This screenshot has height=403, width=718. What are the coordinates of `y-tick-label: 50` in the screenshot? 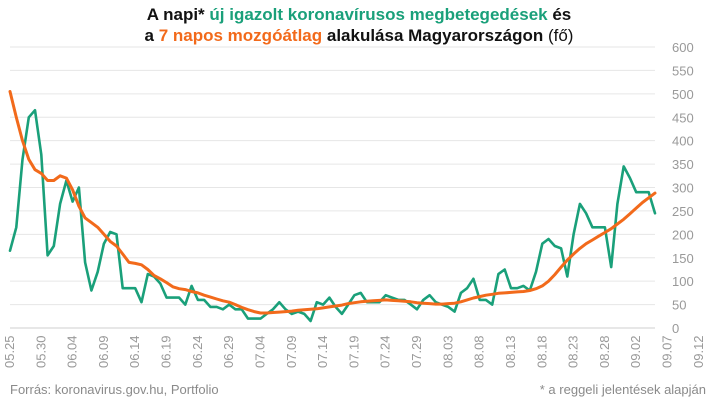 It's located at (679, 305).